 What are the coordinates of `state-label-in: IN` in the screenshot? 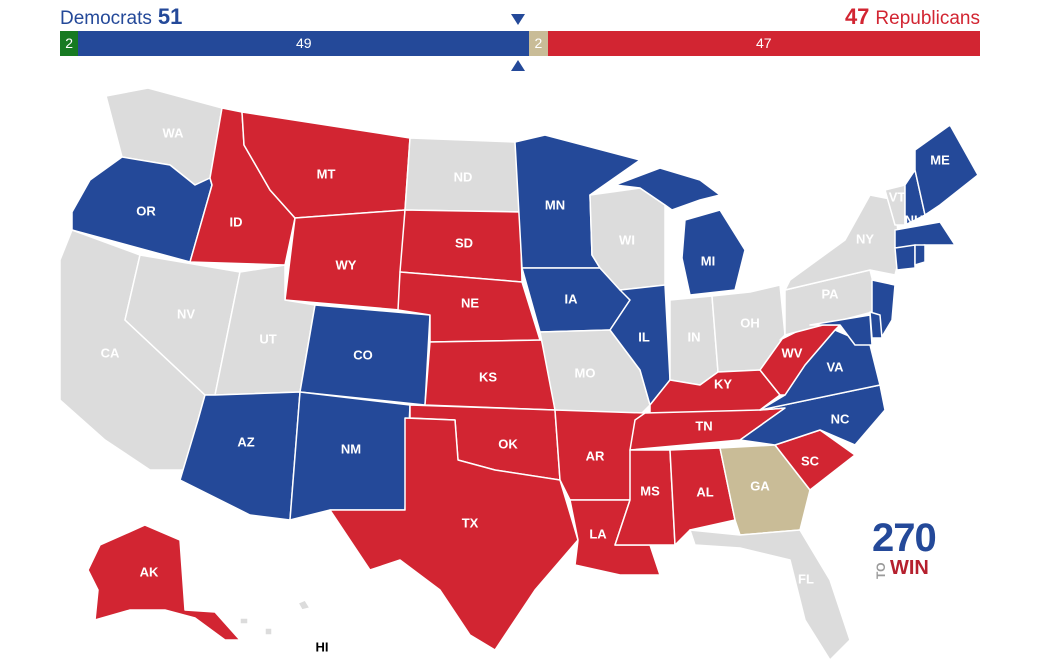 It's located at (694, 336).